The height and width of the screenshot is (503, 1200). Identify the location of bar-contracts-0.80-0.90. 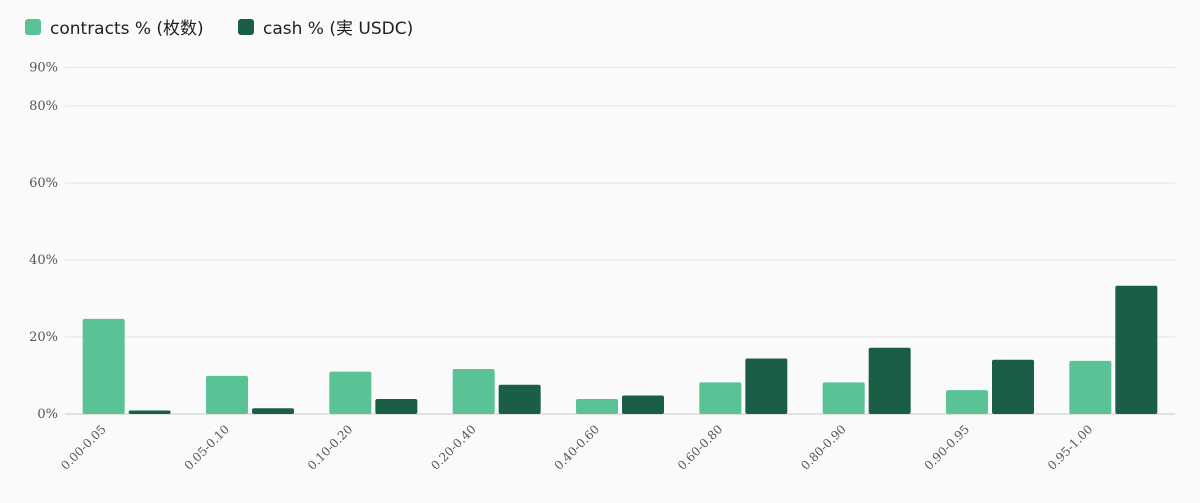
(843, 398).